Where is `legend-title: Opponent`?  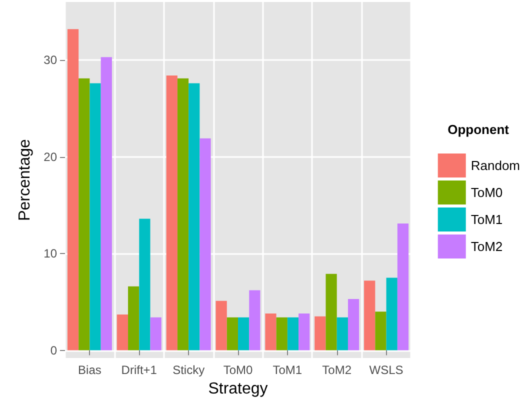
legend-title: Opponent is located at coordinates (479, 129).